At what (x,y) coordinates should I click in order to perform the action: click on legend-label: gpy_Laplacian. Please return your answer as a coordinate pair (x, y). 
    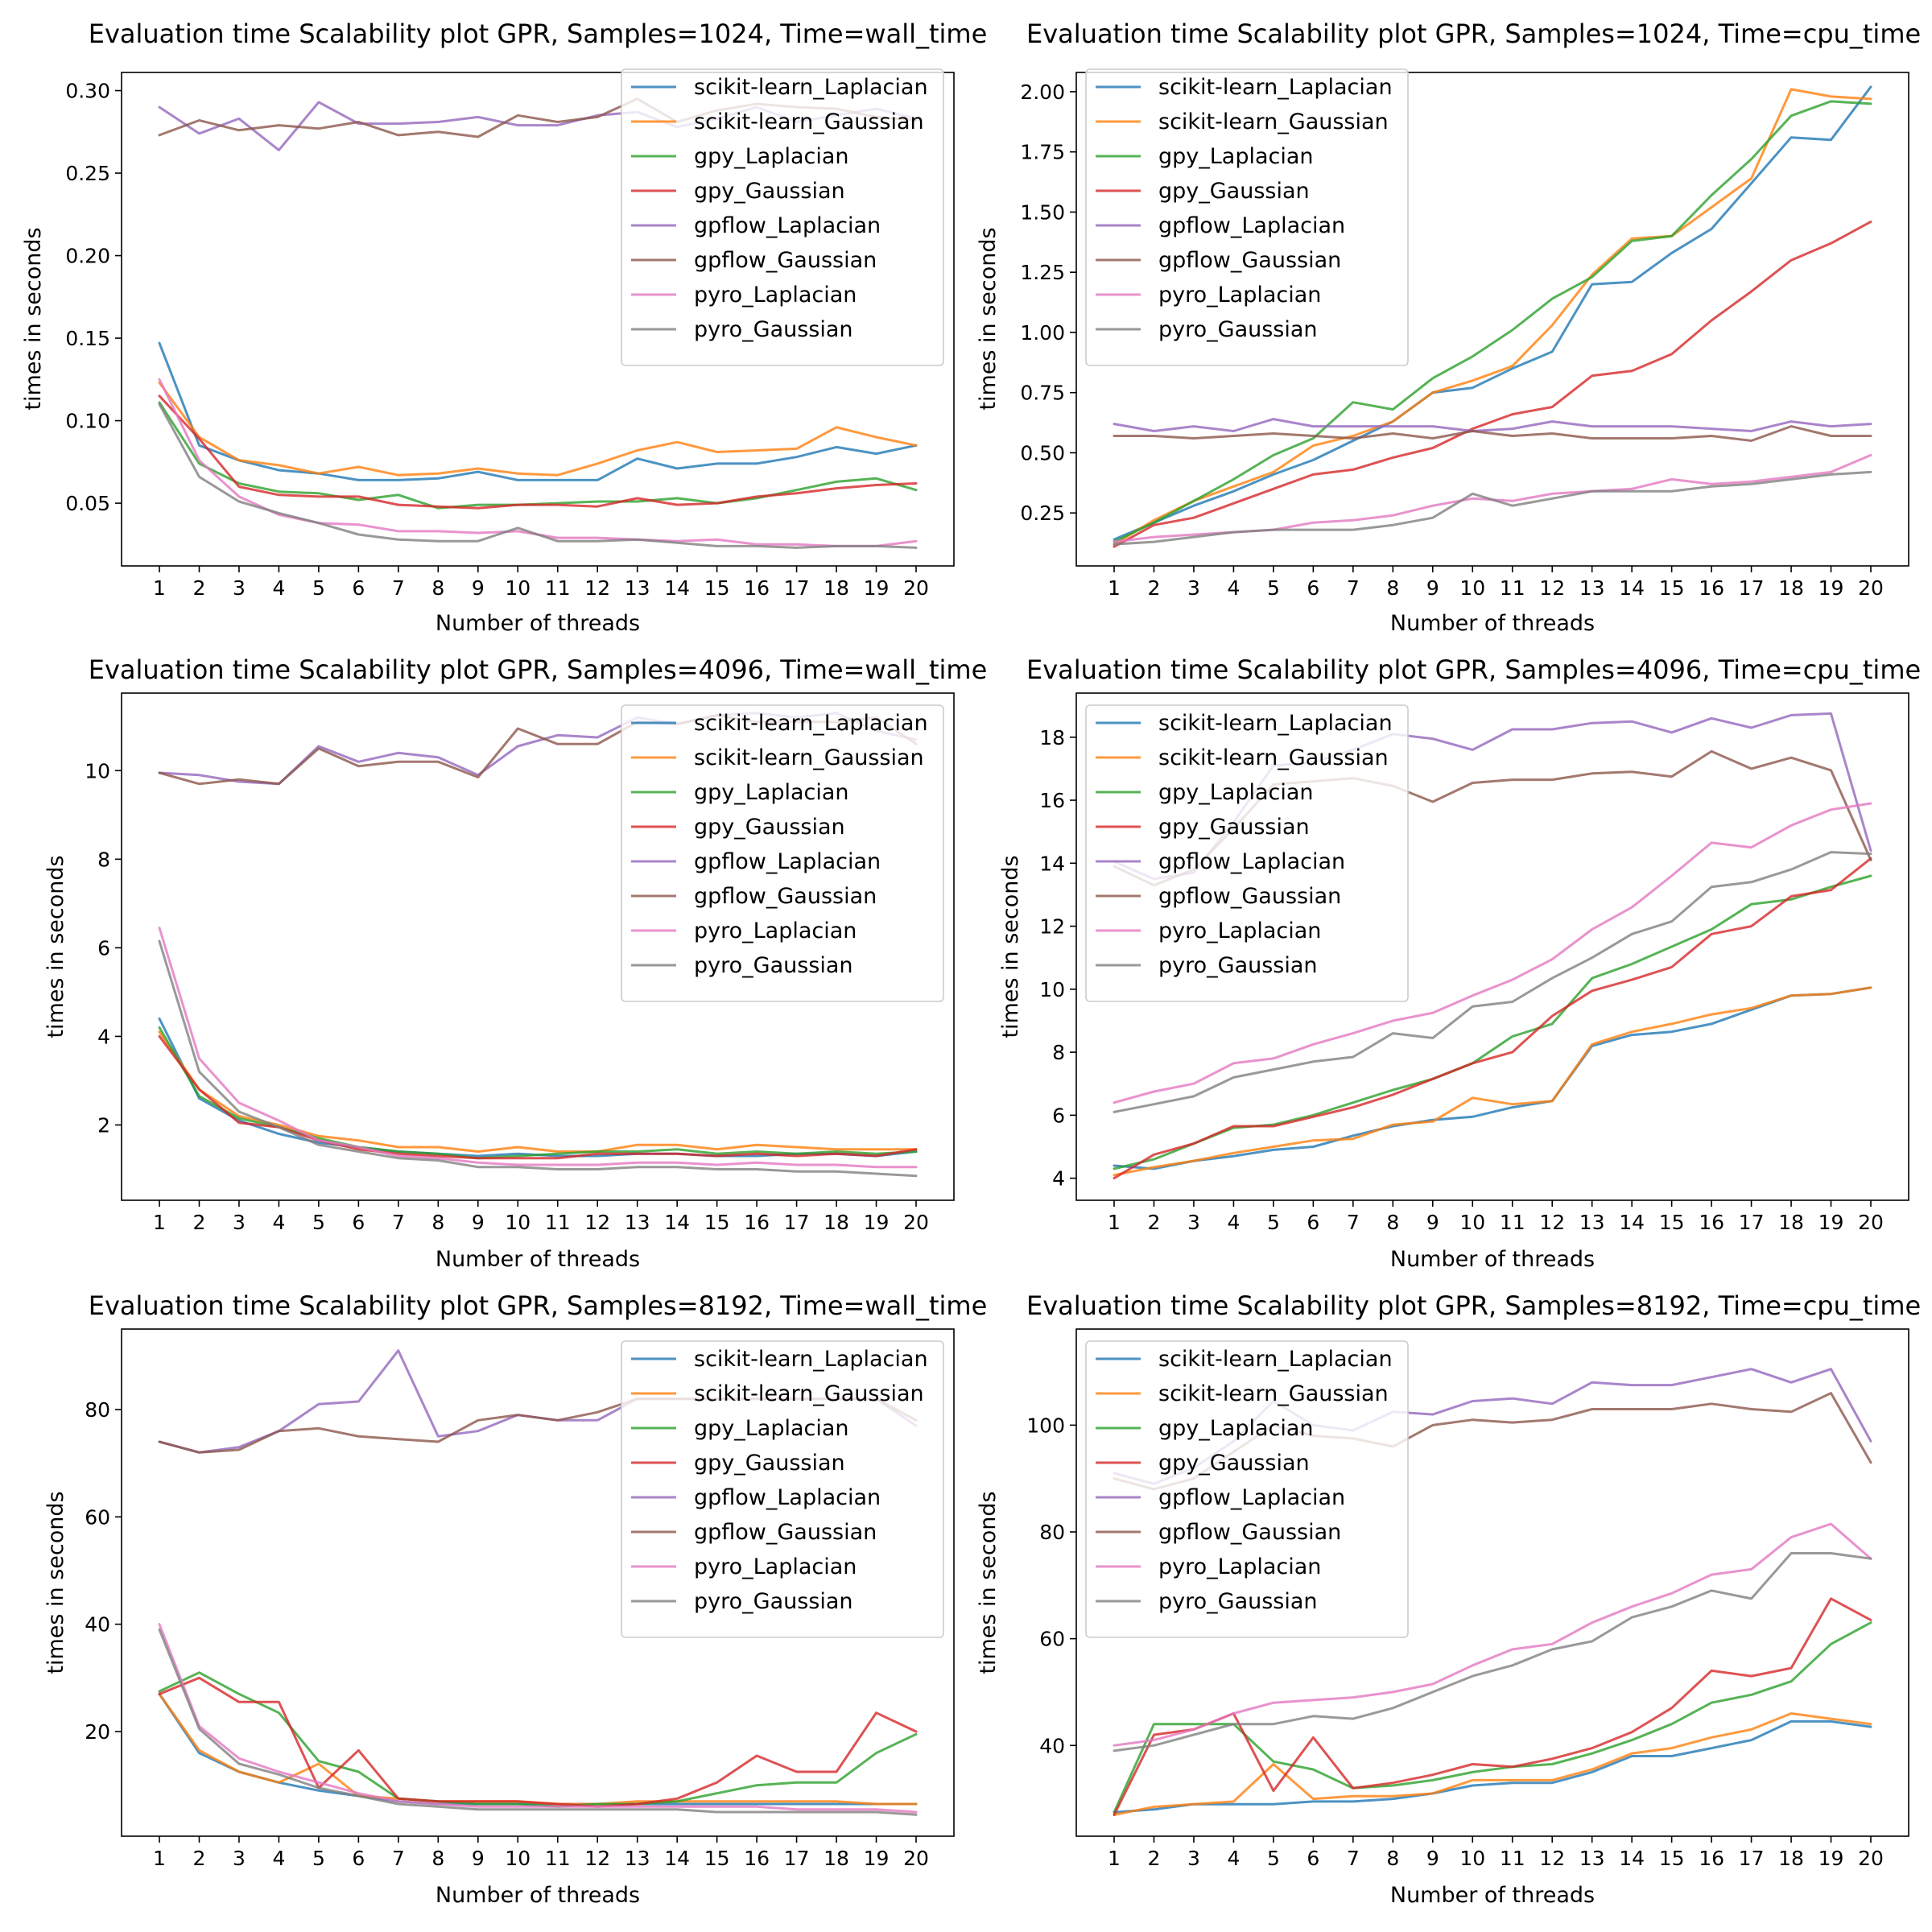
    Looking at the image, I should click on (1236, 156).